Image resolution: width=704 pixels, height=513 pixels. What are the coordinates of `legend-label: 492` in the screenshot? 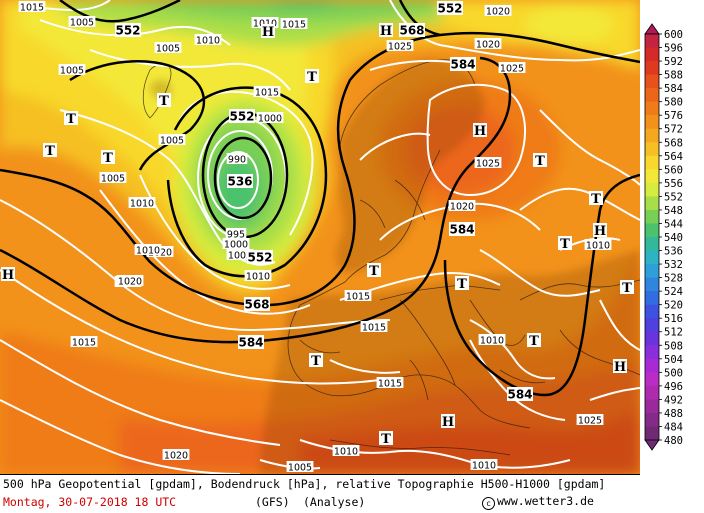 It's located at (673, 400).